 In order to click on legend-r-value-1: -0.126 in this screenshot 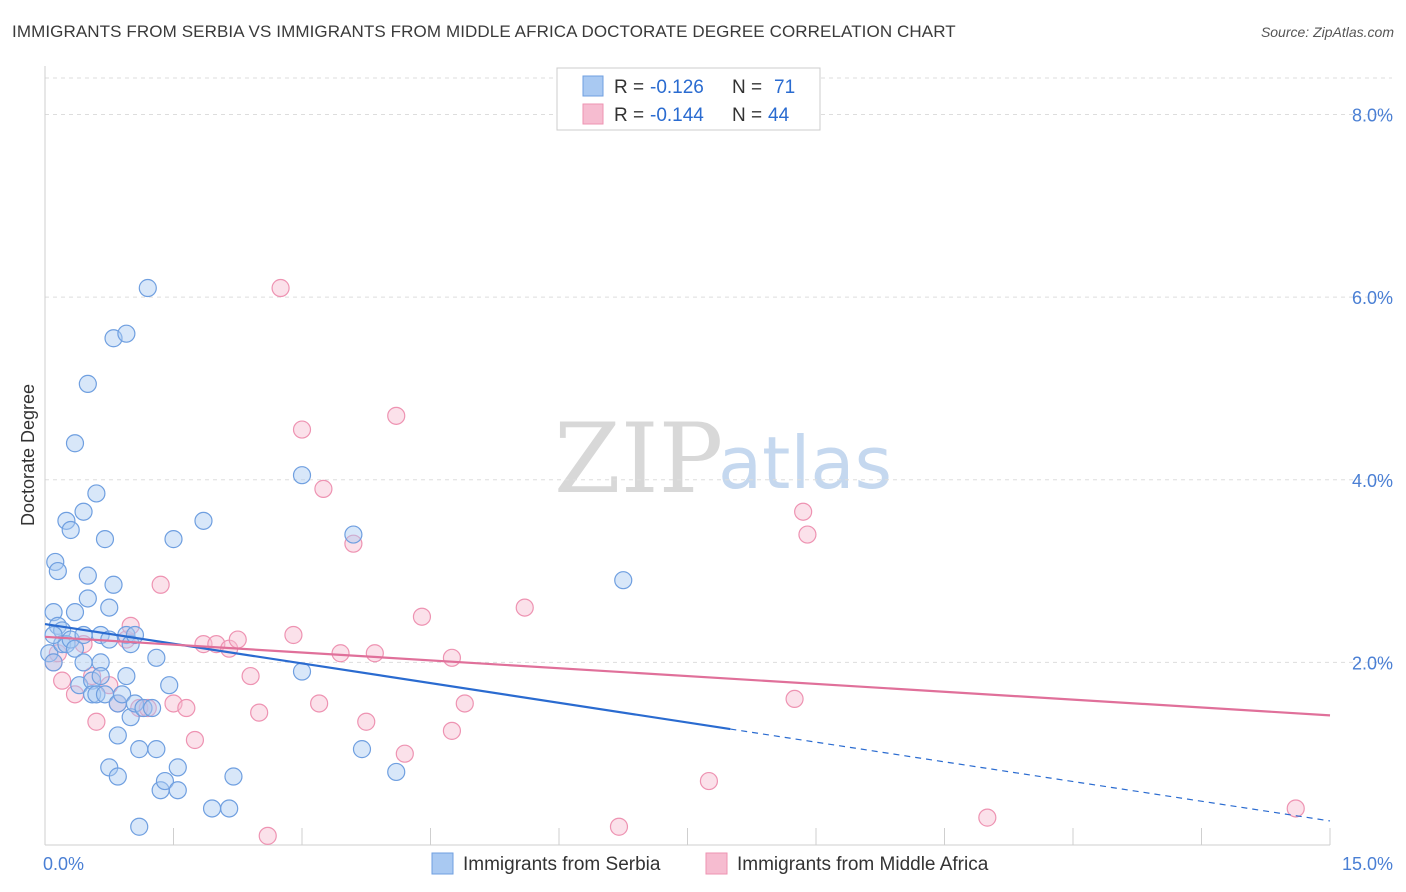, I will do `click(677, 87)`.